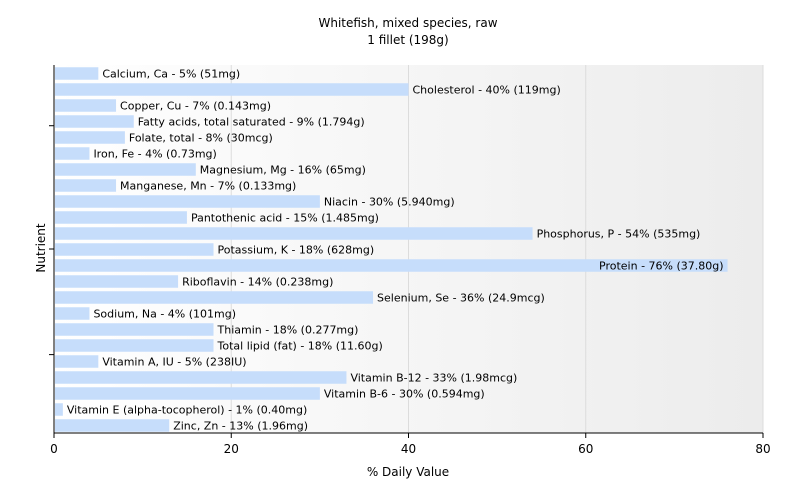 Image resolution: width=800 pixels, height=500 pixels. What do you see at coordinates (257, 282) in the screenshot?
I see `bar-label: Riboflavin - 14% (0.238mg)` at bounding box center [257, 282].